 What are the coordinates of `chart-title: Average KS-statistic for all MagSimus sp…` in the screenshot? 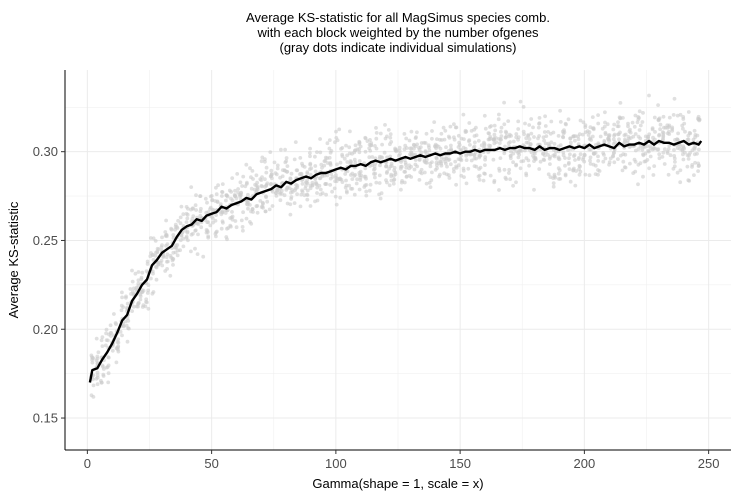 It's located at (398, 32).